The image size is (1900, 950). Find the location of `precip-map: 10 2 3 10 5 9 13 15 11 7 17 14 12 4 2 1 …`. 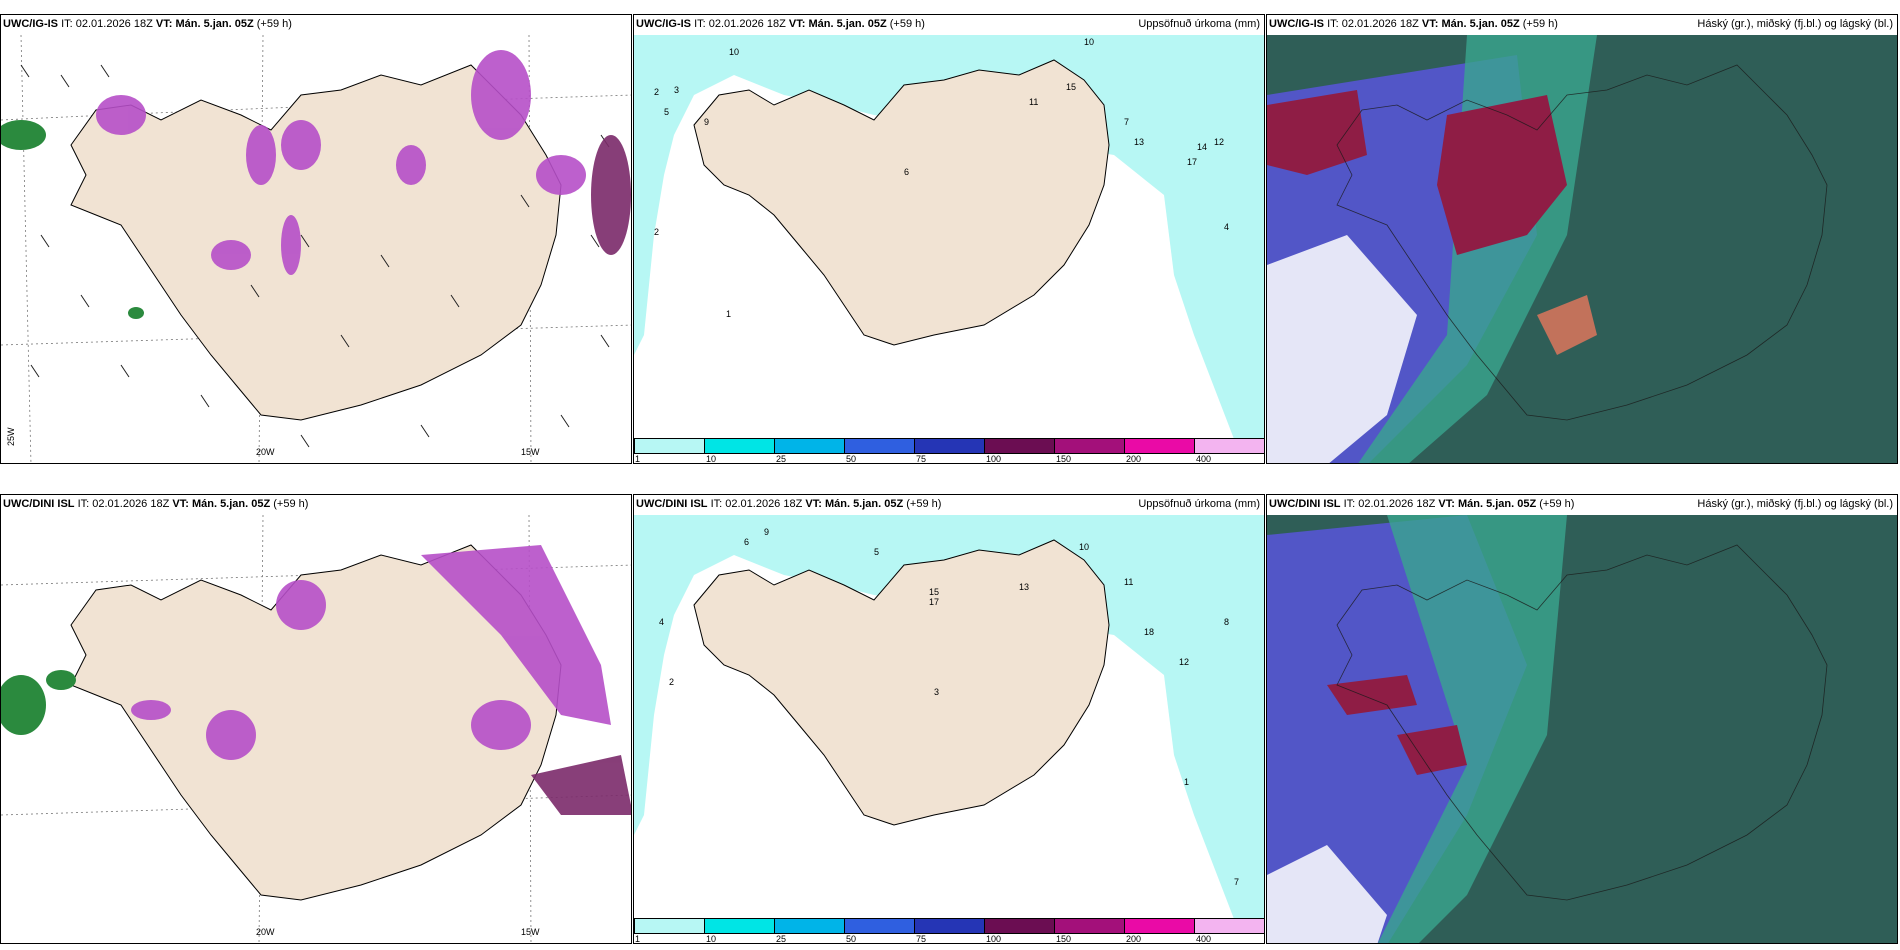

precip-map: 10 2 3 10 5 9 13 15 11 7 17 14 12 4 2 1 … is located at coordinates (949, 237).